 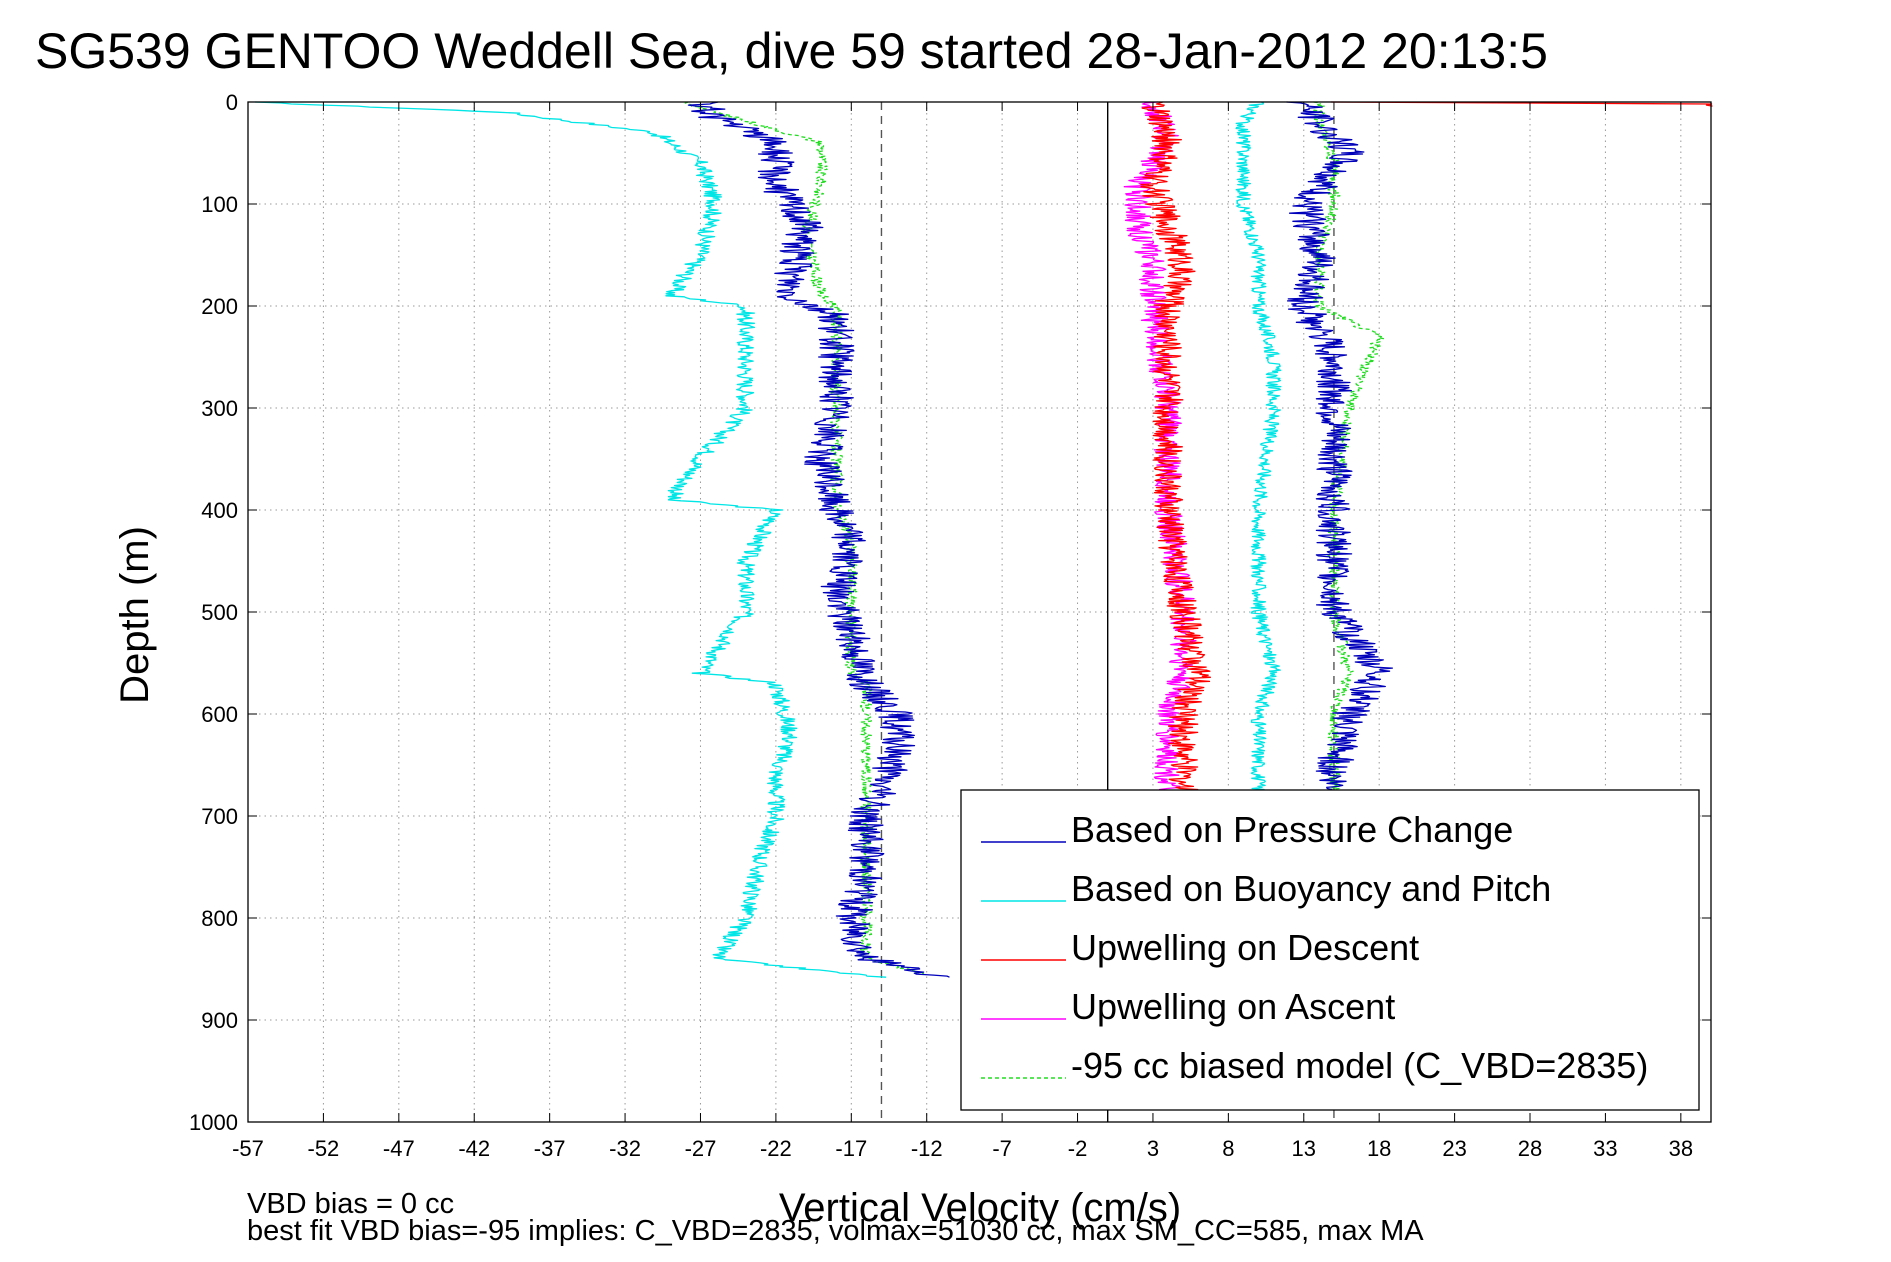 What do you see at coordinates (1245, 947) in the screenshot?
I see `legend-label: Upwelling on Descent` at bounding box center [1245, 947].